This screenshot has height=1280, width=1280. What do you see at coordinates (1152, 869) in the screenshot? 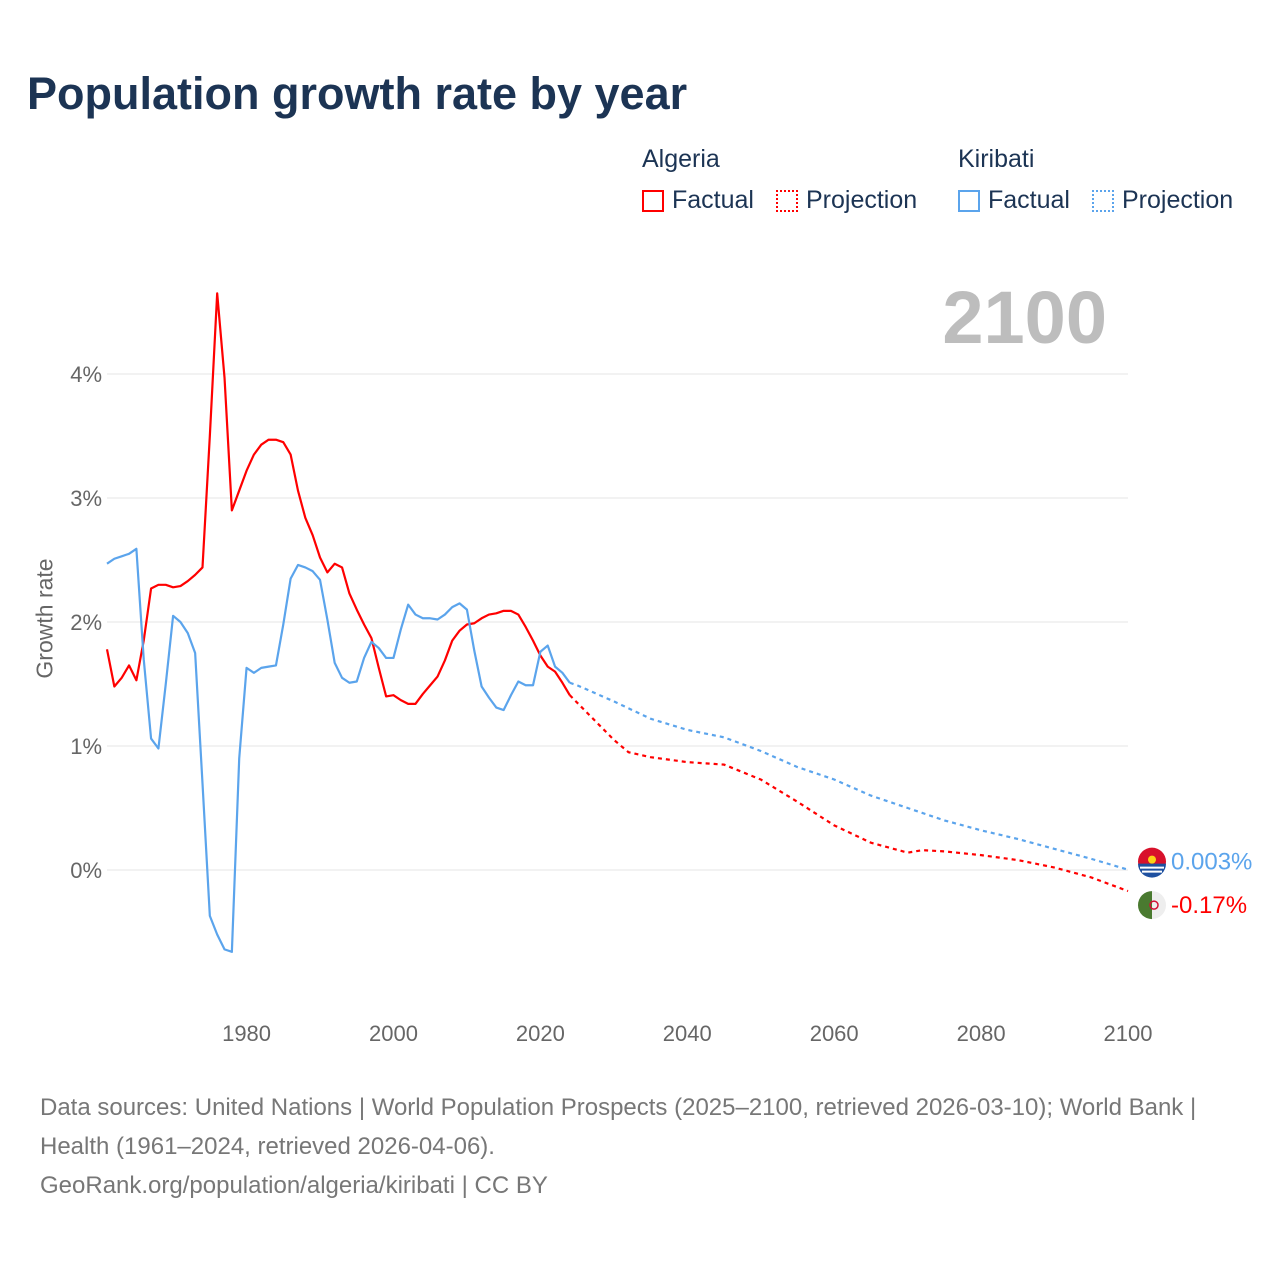
I see `flag-waves` at bounding box center [1152, 869].